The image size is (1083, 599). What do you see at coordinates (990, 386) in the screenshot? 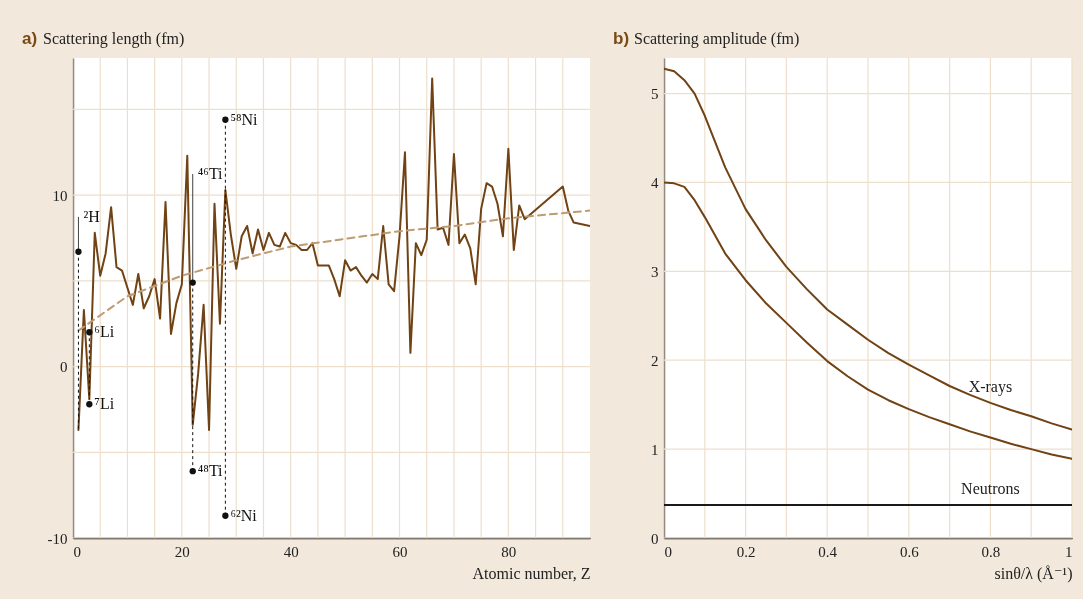
I see `series-label: X-rays` at bounding box center [990, 386].